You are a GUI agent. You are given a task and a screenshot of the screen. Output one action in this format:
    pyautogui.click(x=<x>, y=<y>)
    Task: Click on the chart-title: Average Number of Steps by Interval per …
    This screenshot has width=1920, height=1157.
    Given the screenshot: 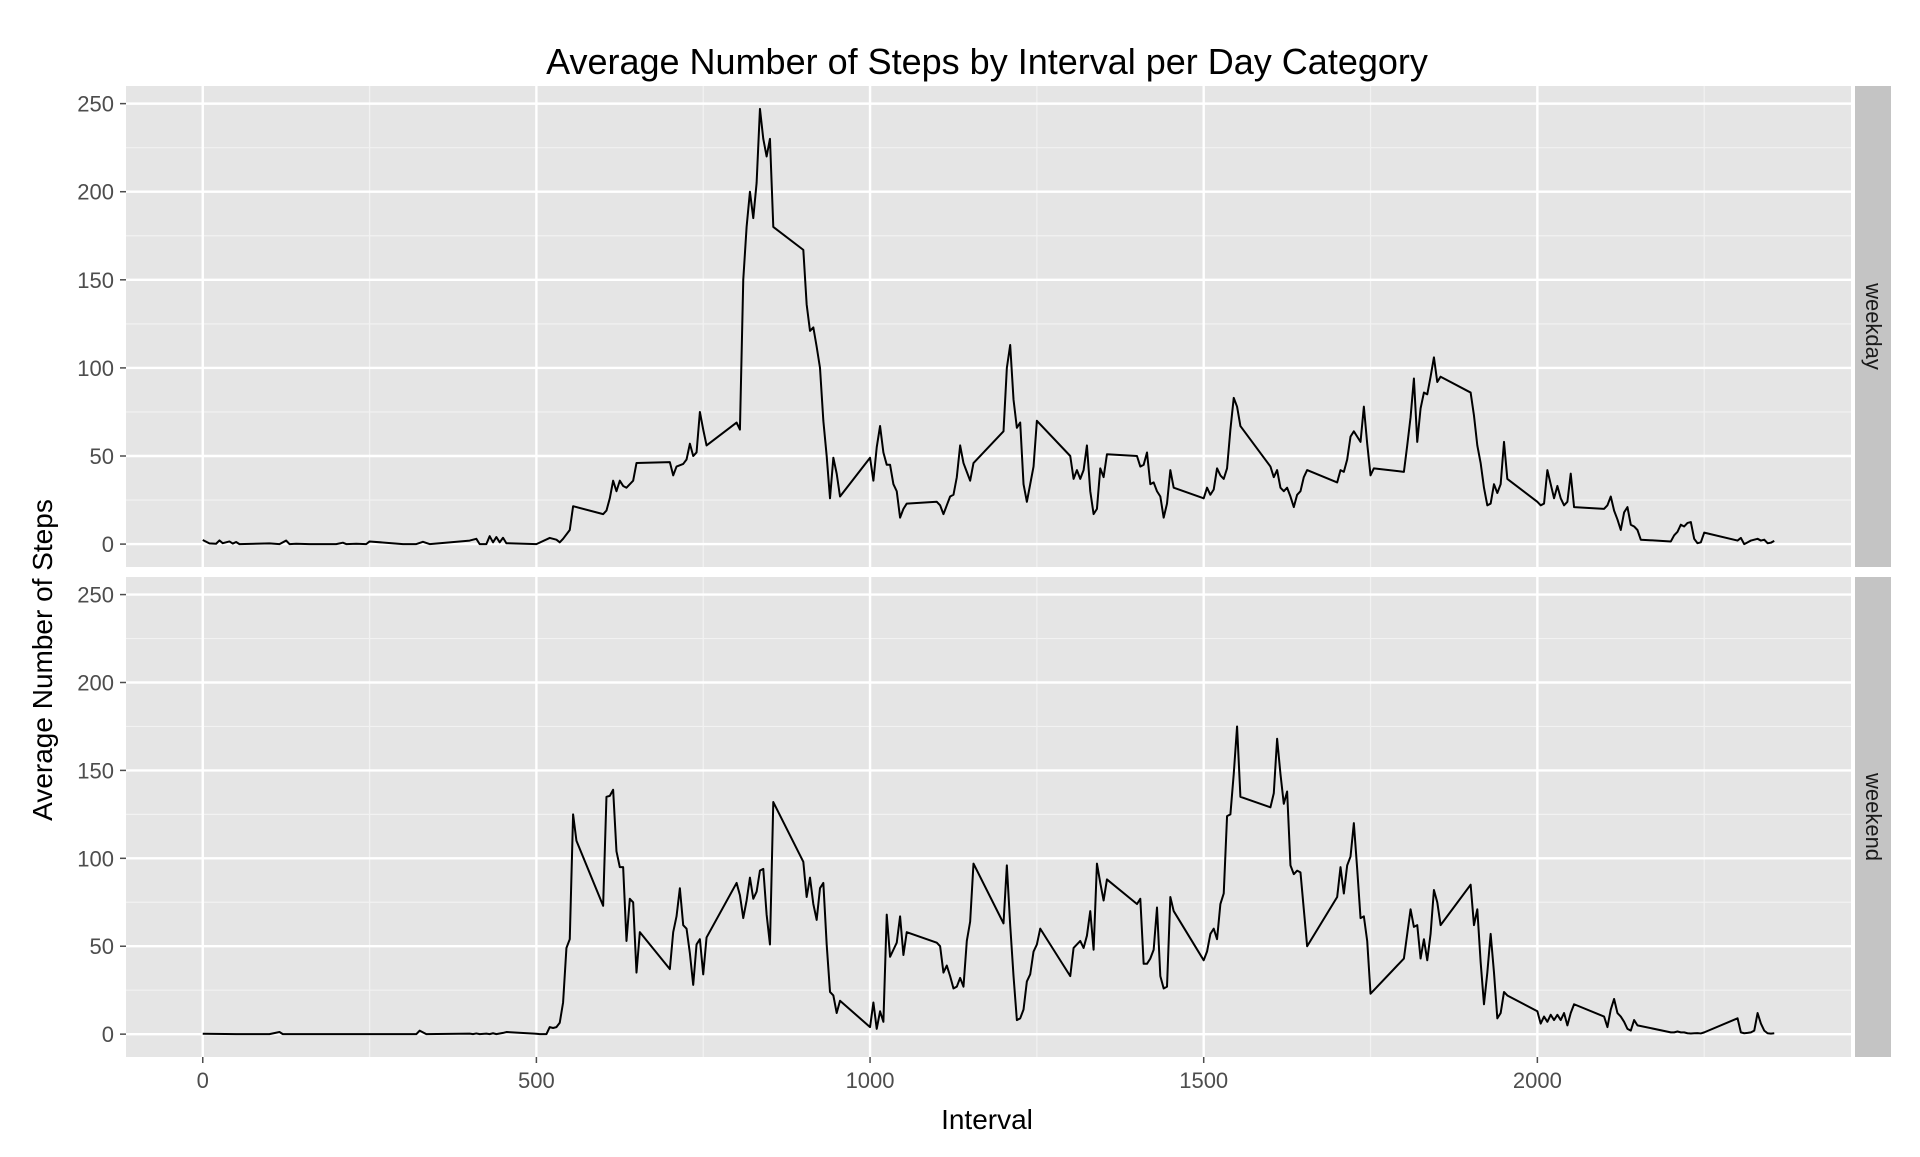 What is the action you would take?
    pyautogui.click(x=987, y=61)
    